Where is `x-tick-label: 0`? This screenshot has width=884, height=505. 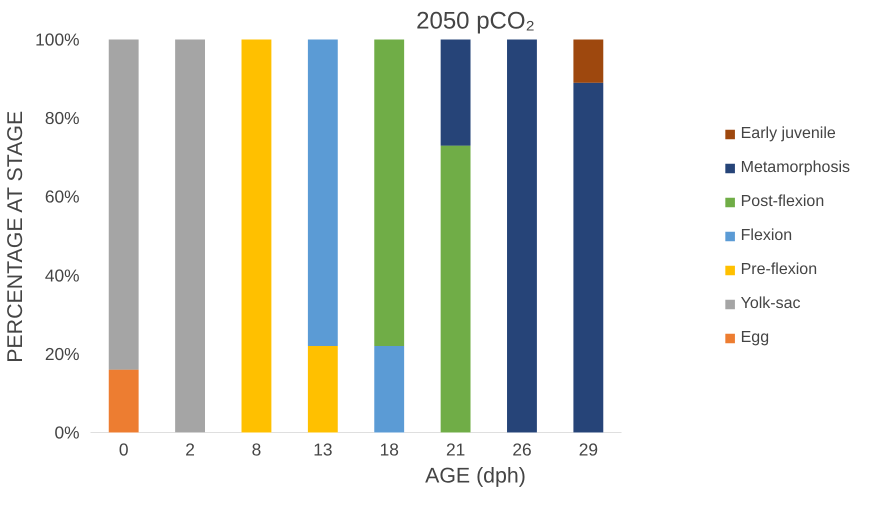
x-tick-label: 0 is located at coordinates (123, 450).